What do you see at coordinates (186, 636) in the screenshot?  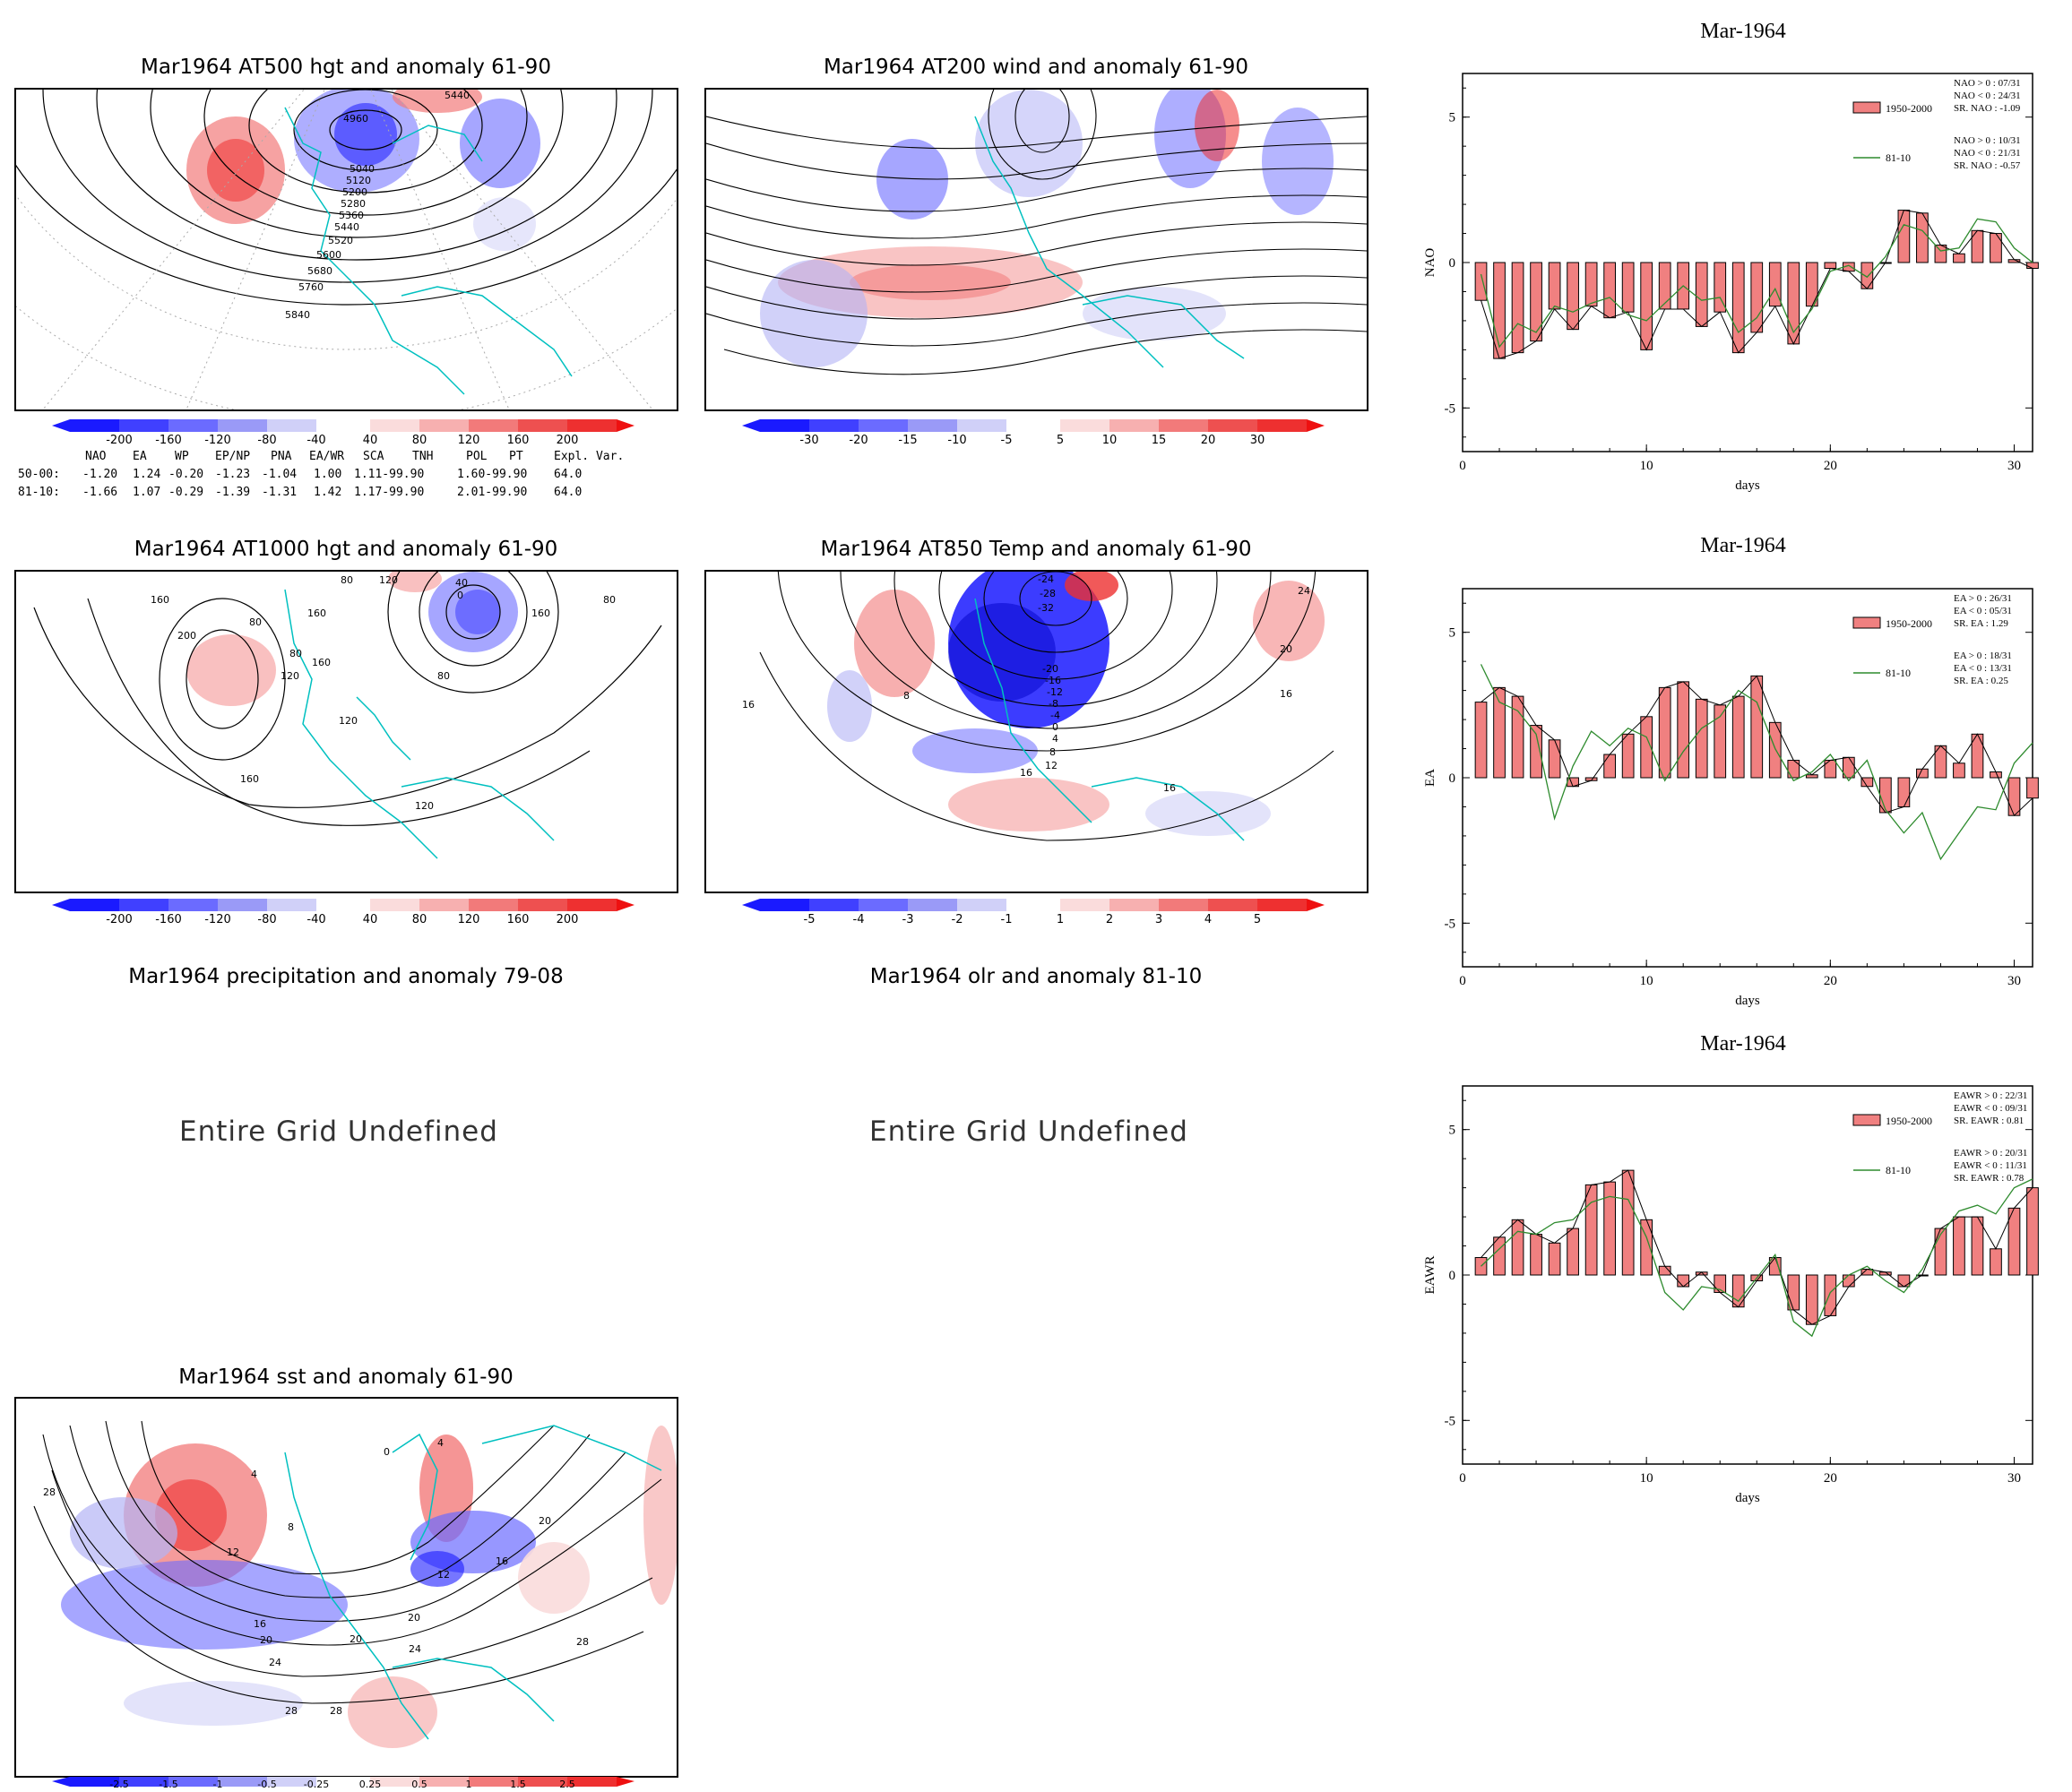 I see `svg-text: 200` at bounding box center [186, 636].